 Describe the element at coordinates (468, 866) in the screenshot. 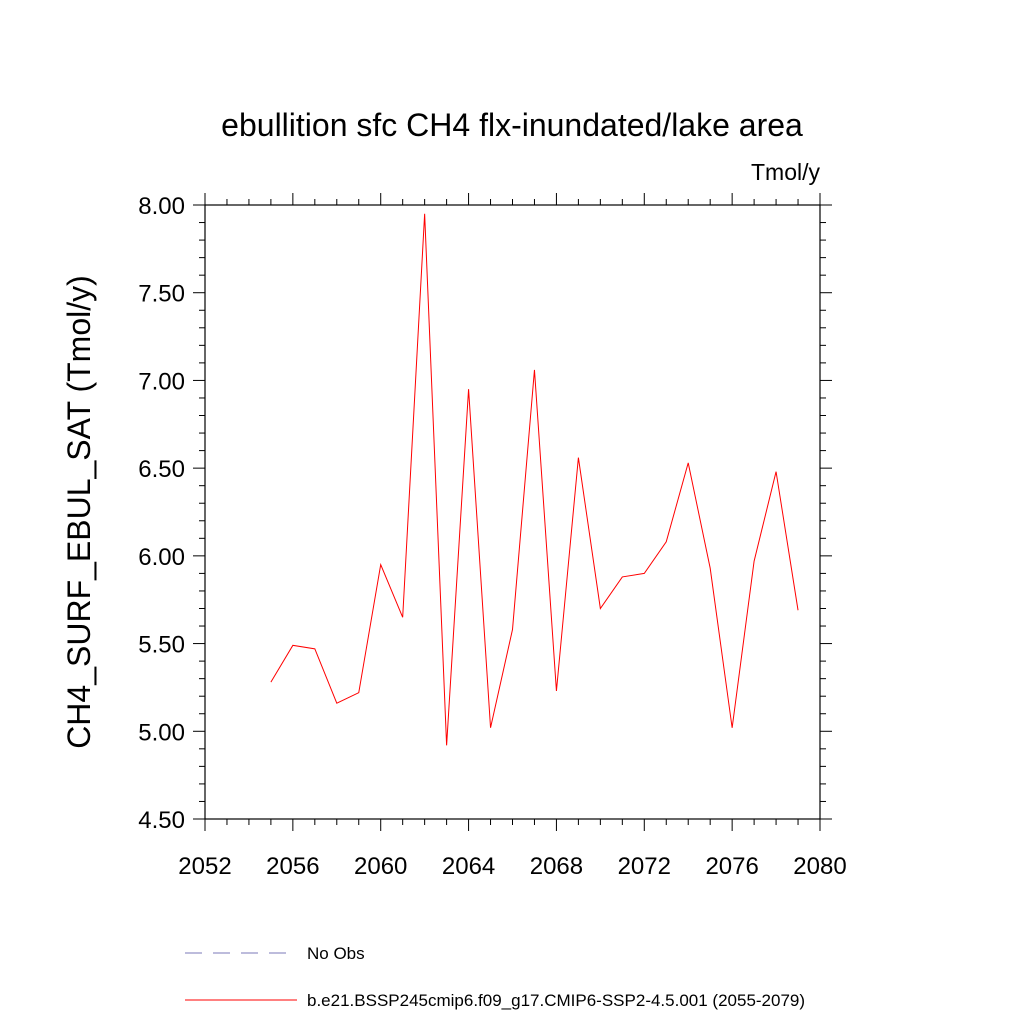

I see `x-tick-label: 2064` at that location.